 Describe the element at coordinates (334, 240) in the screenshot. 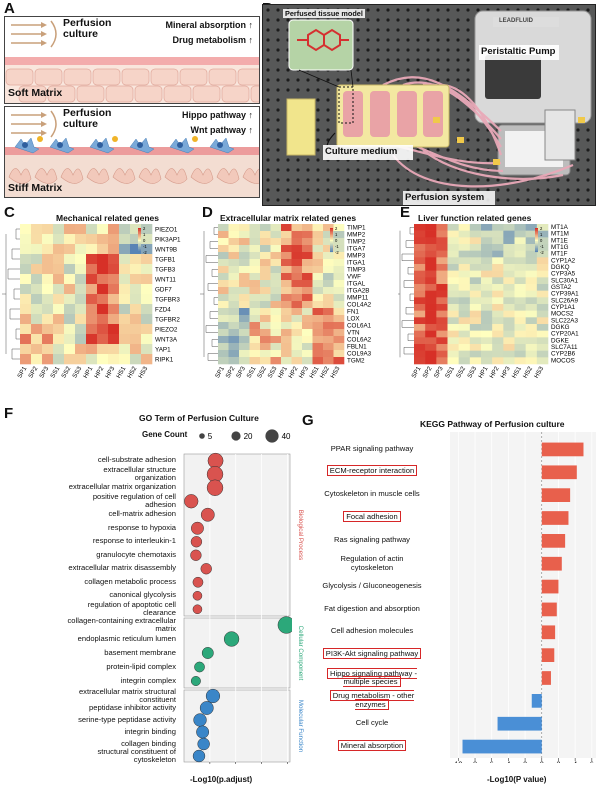

I see `color-scale-legend: 210-1-2` at that location.